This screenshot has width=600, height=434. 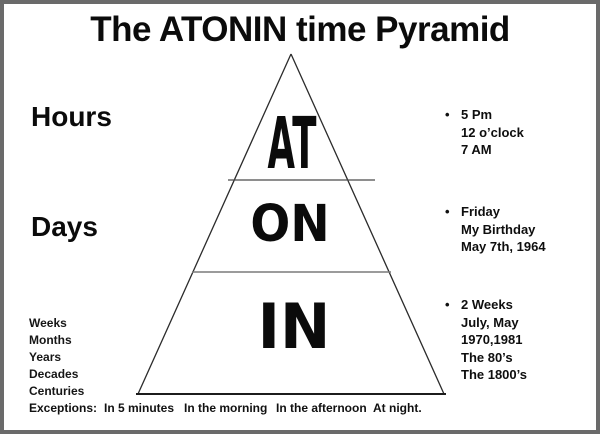 I want to click on pyramid-word-on: ON, so click(x=289, y=223).